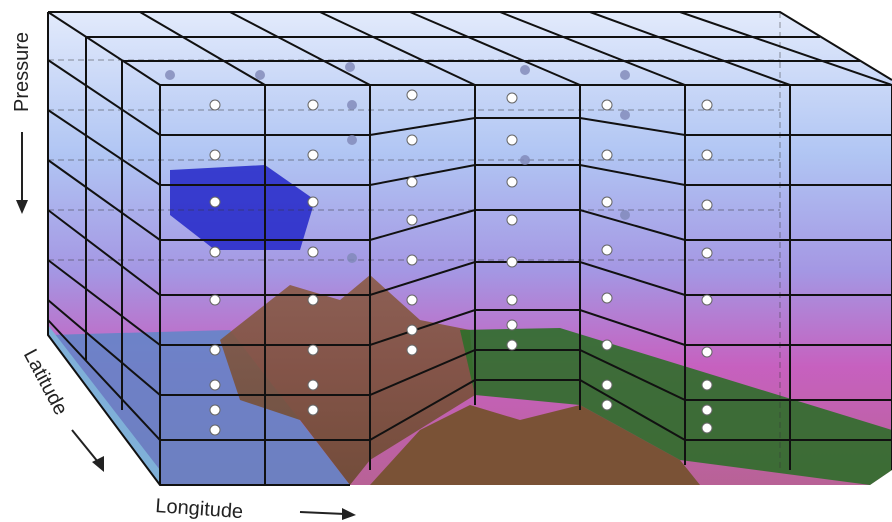 The height and width of the screenshot is (522, 892). What do you see at coordinates (85, 446) in the screenshot?
I see `latitude-arrow` at bounding box center [85, 446].